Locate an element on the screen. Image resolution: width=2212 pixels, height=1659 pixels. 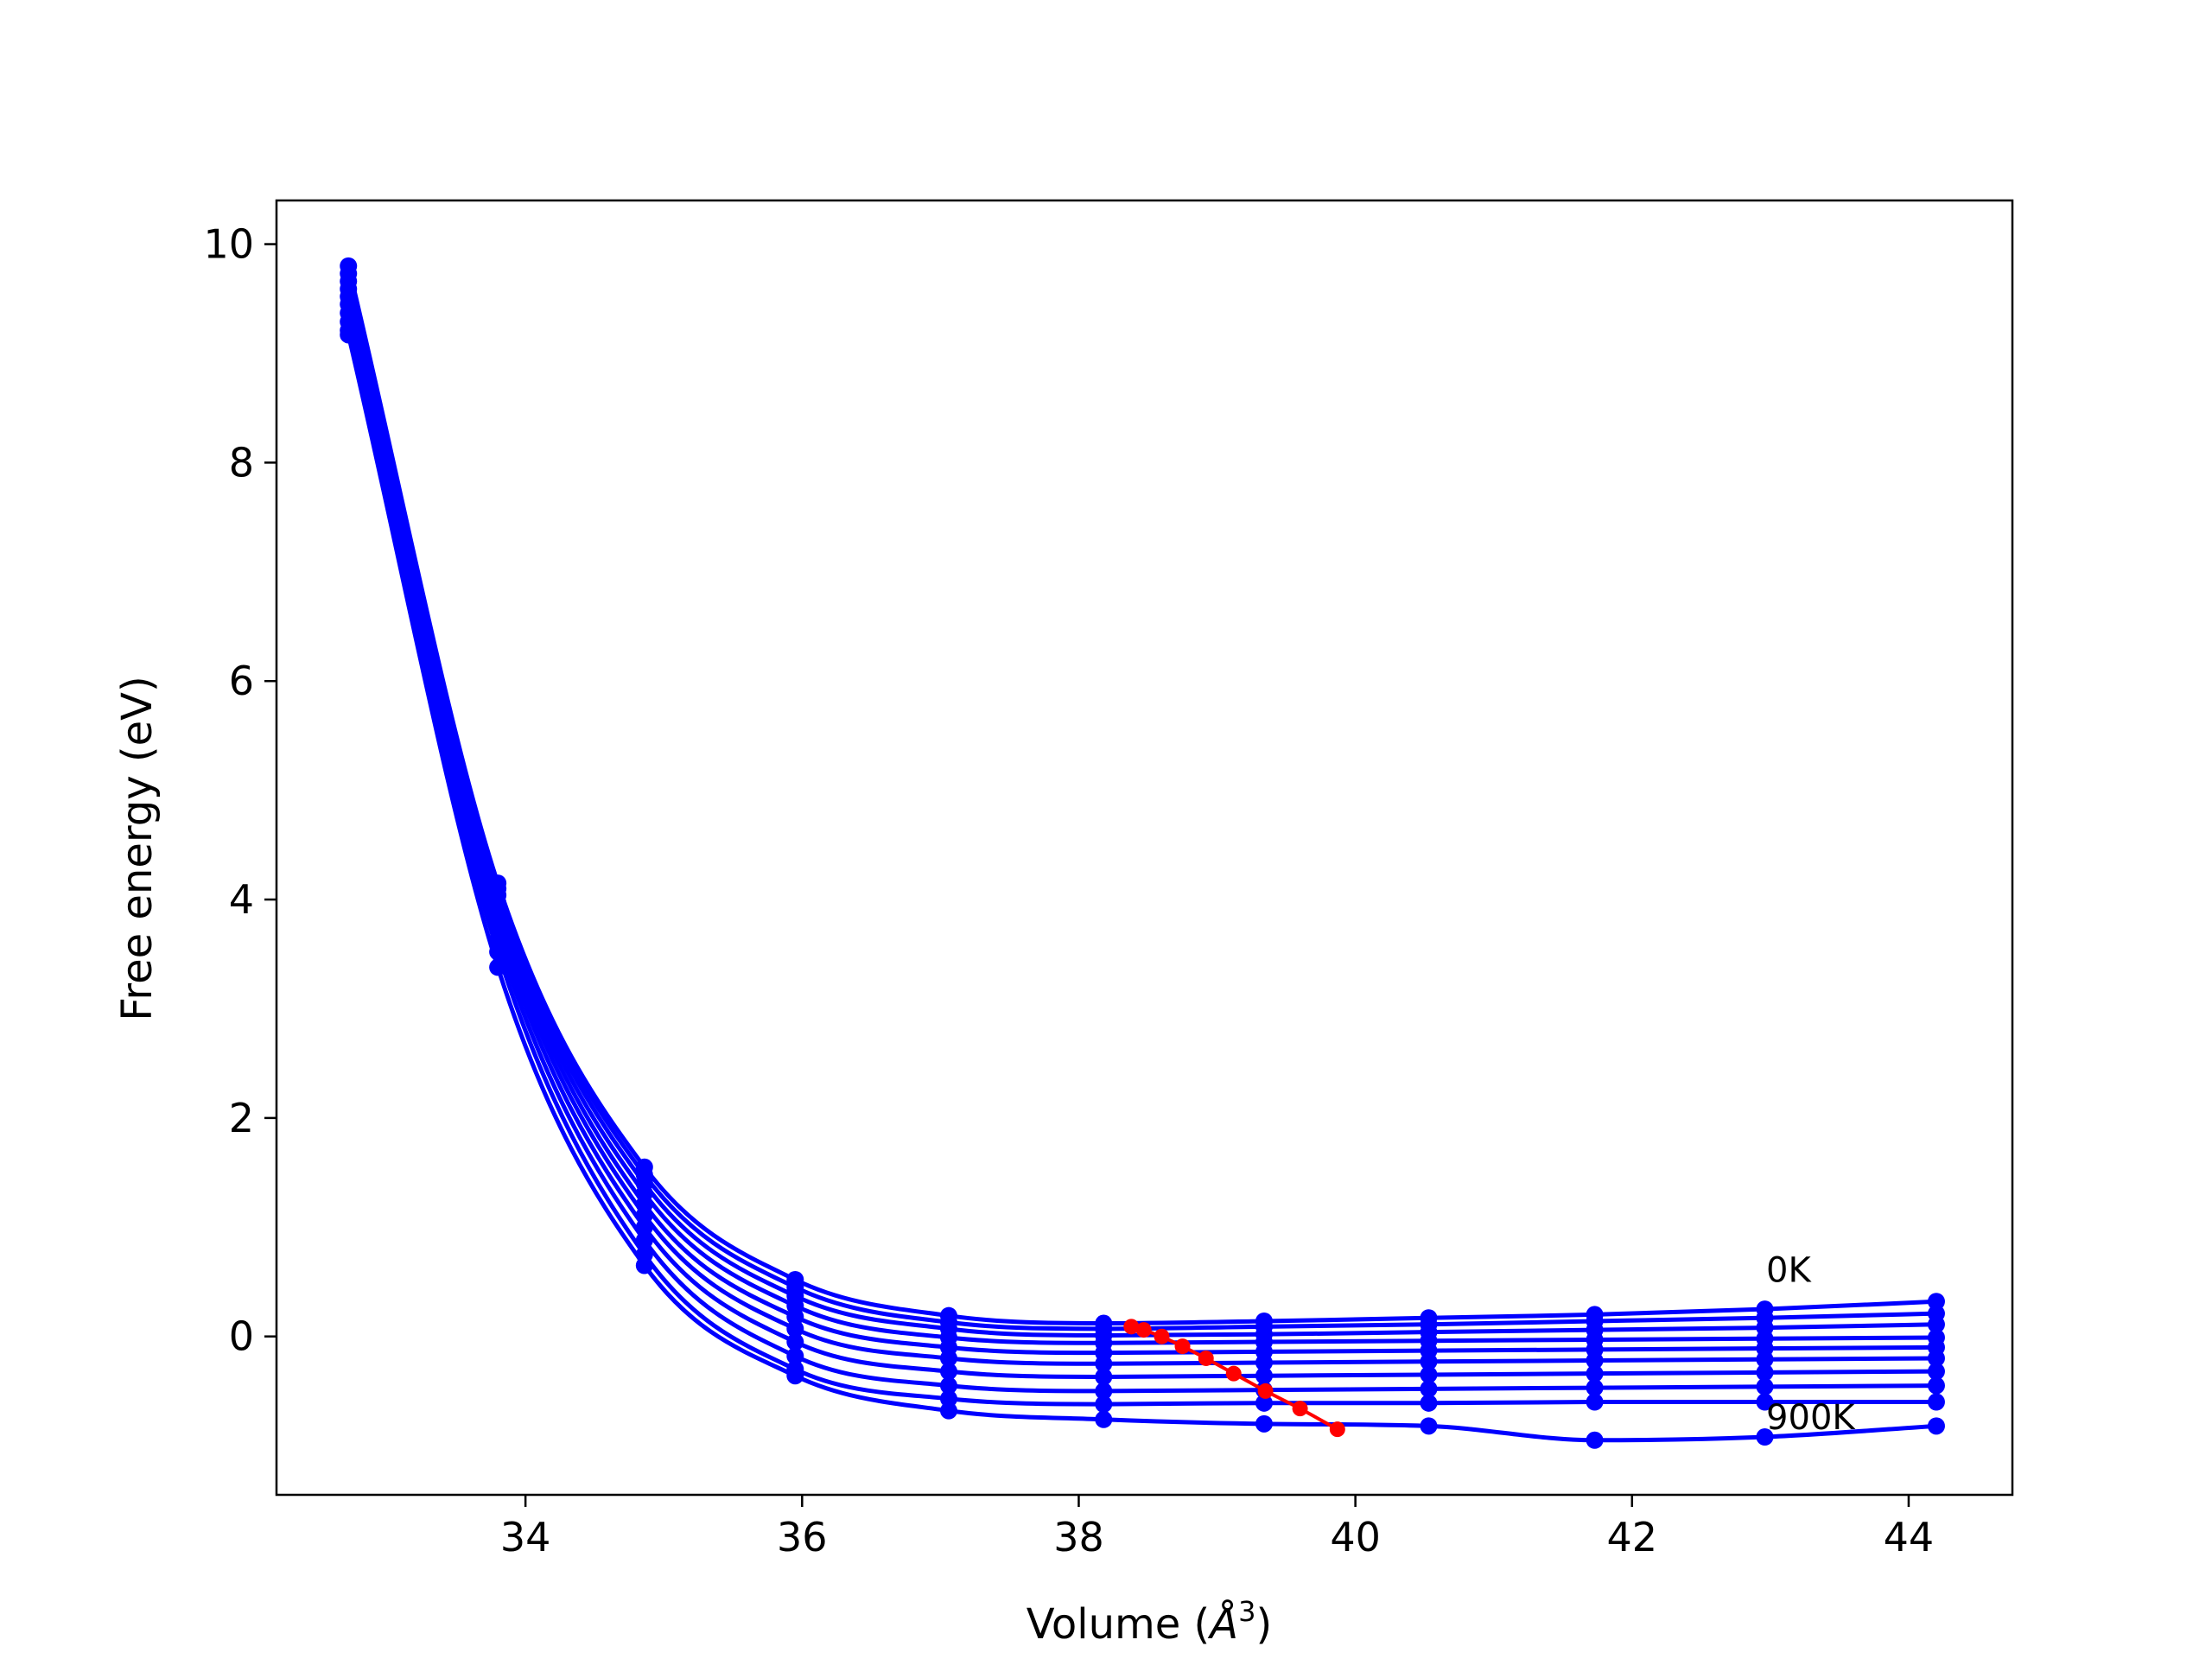
x-tick-label: 36 is located at coordinates (802, 1537).